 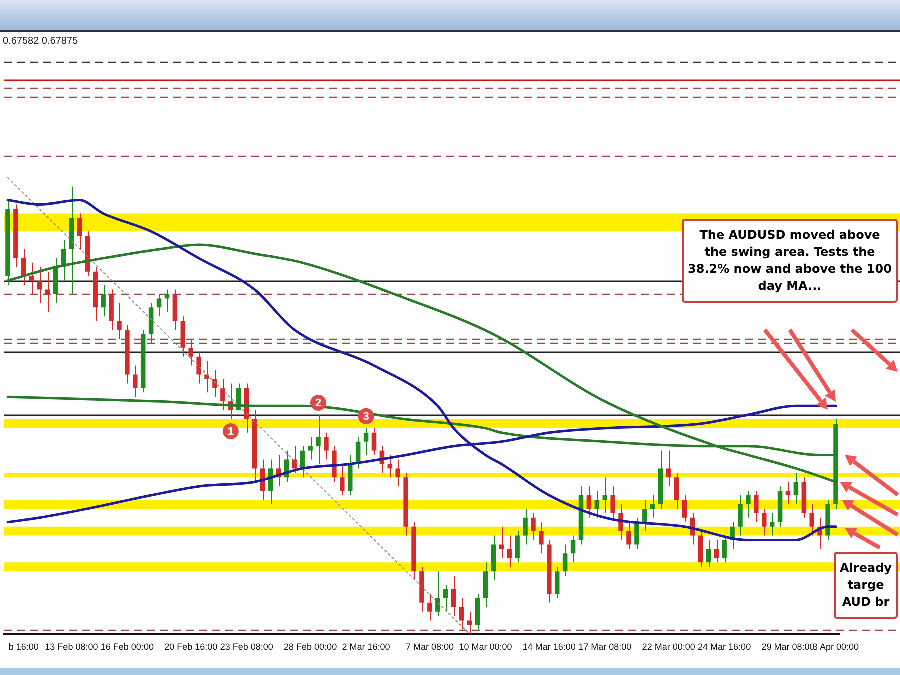 What do you see at coordinates (40, 41) in the screenshot?
I see `text: 0.67582 0.67875` at bounding box center [40, 41].